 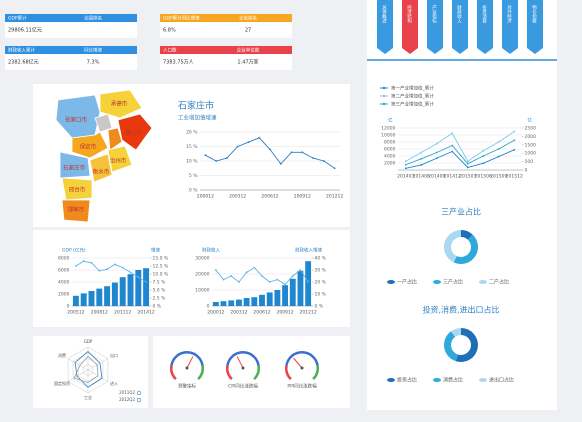 I want to click on tick-label: 0 %, so click(x=157, y=307).